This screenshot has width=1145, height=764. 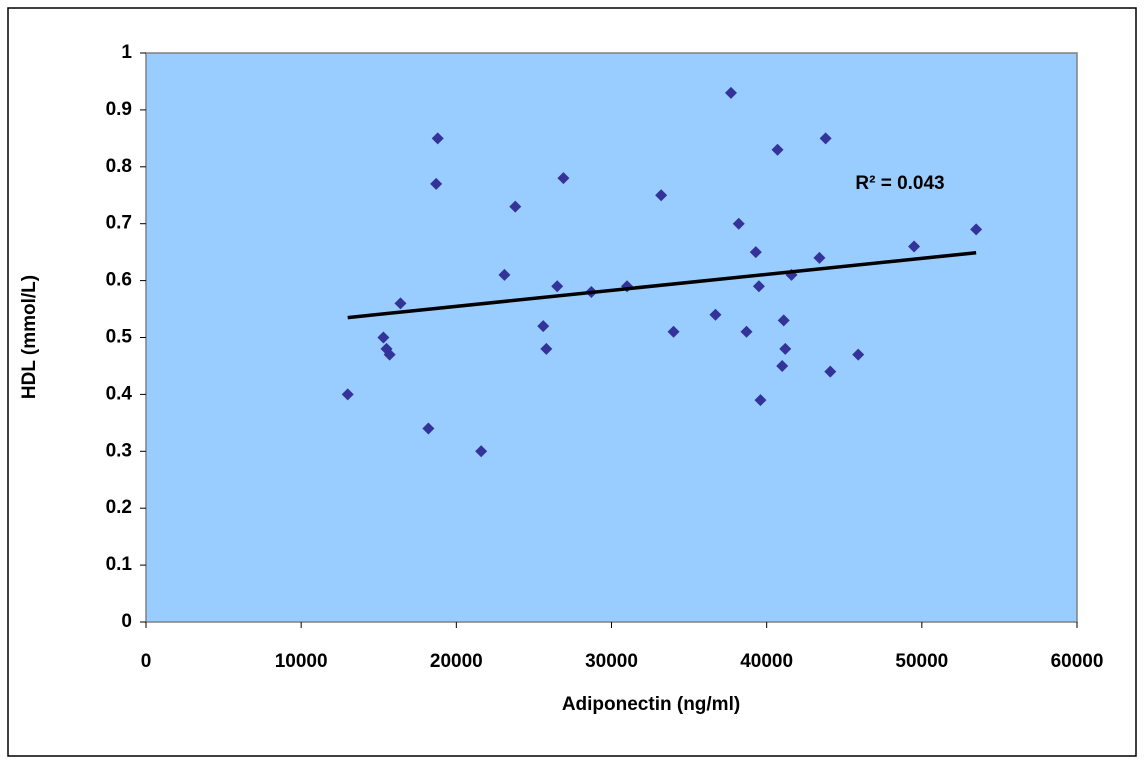 What do you see at coordinates (662, 285) in the screenshot?
I see `trendline` at bounding box center [662, 285].